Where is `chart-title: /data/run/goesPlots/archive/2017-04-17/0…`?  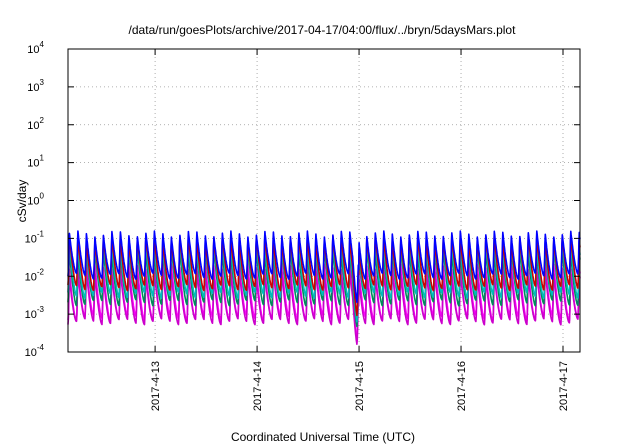
chart-title: /data/run/goesPlots/archive/2017-04-17/0… is located at coordinates (323, 30).